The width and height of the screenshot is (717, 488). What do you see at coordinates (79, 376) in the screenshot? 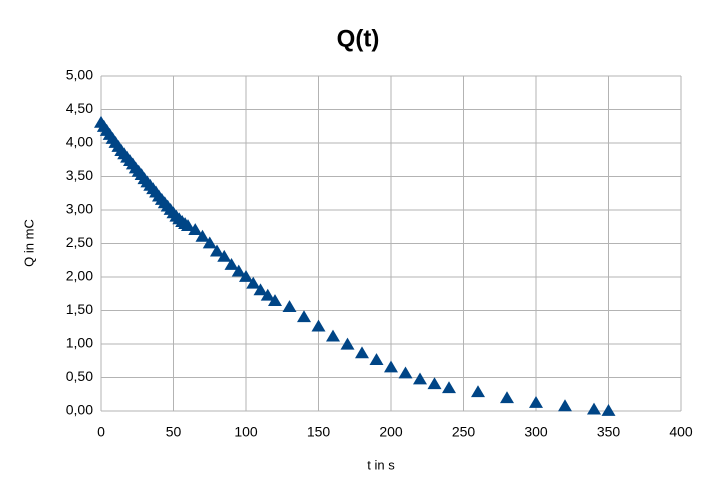
I see `y-tick-label: 0,50` at bounding box center [79, 376].